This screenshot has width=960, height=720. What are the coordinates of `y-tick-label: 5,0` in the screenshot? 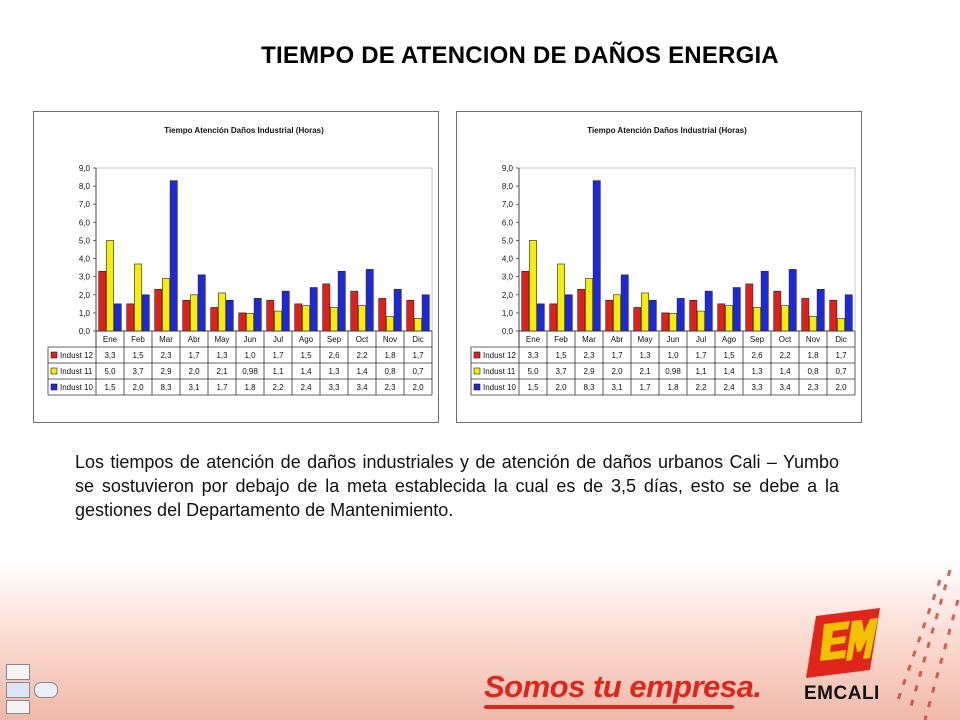 It's located at (85, 240).